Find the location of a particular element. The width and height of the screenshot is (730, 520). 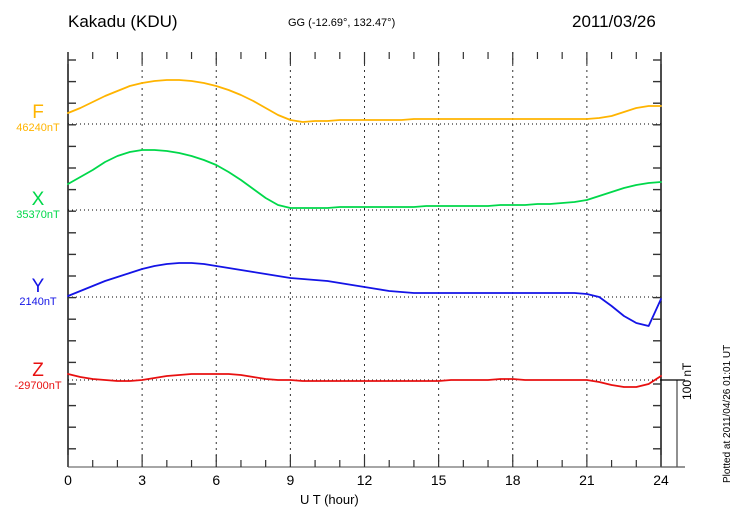

component-baseline-z: -29700nT is located at coordinates (38, 385).